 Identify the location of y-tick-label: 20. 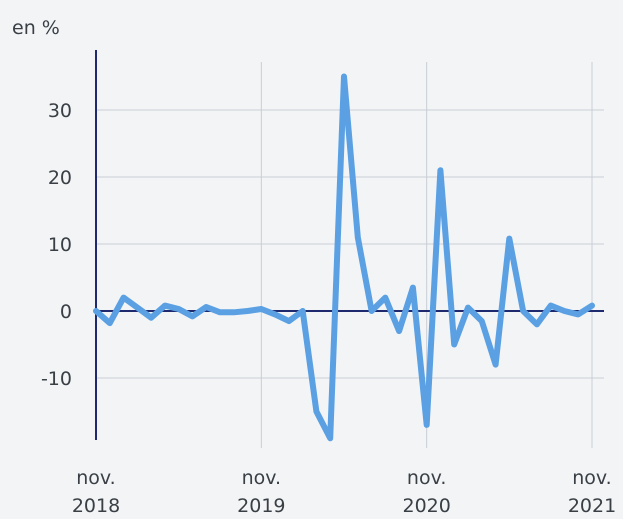
(60, 178).